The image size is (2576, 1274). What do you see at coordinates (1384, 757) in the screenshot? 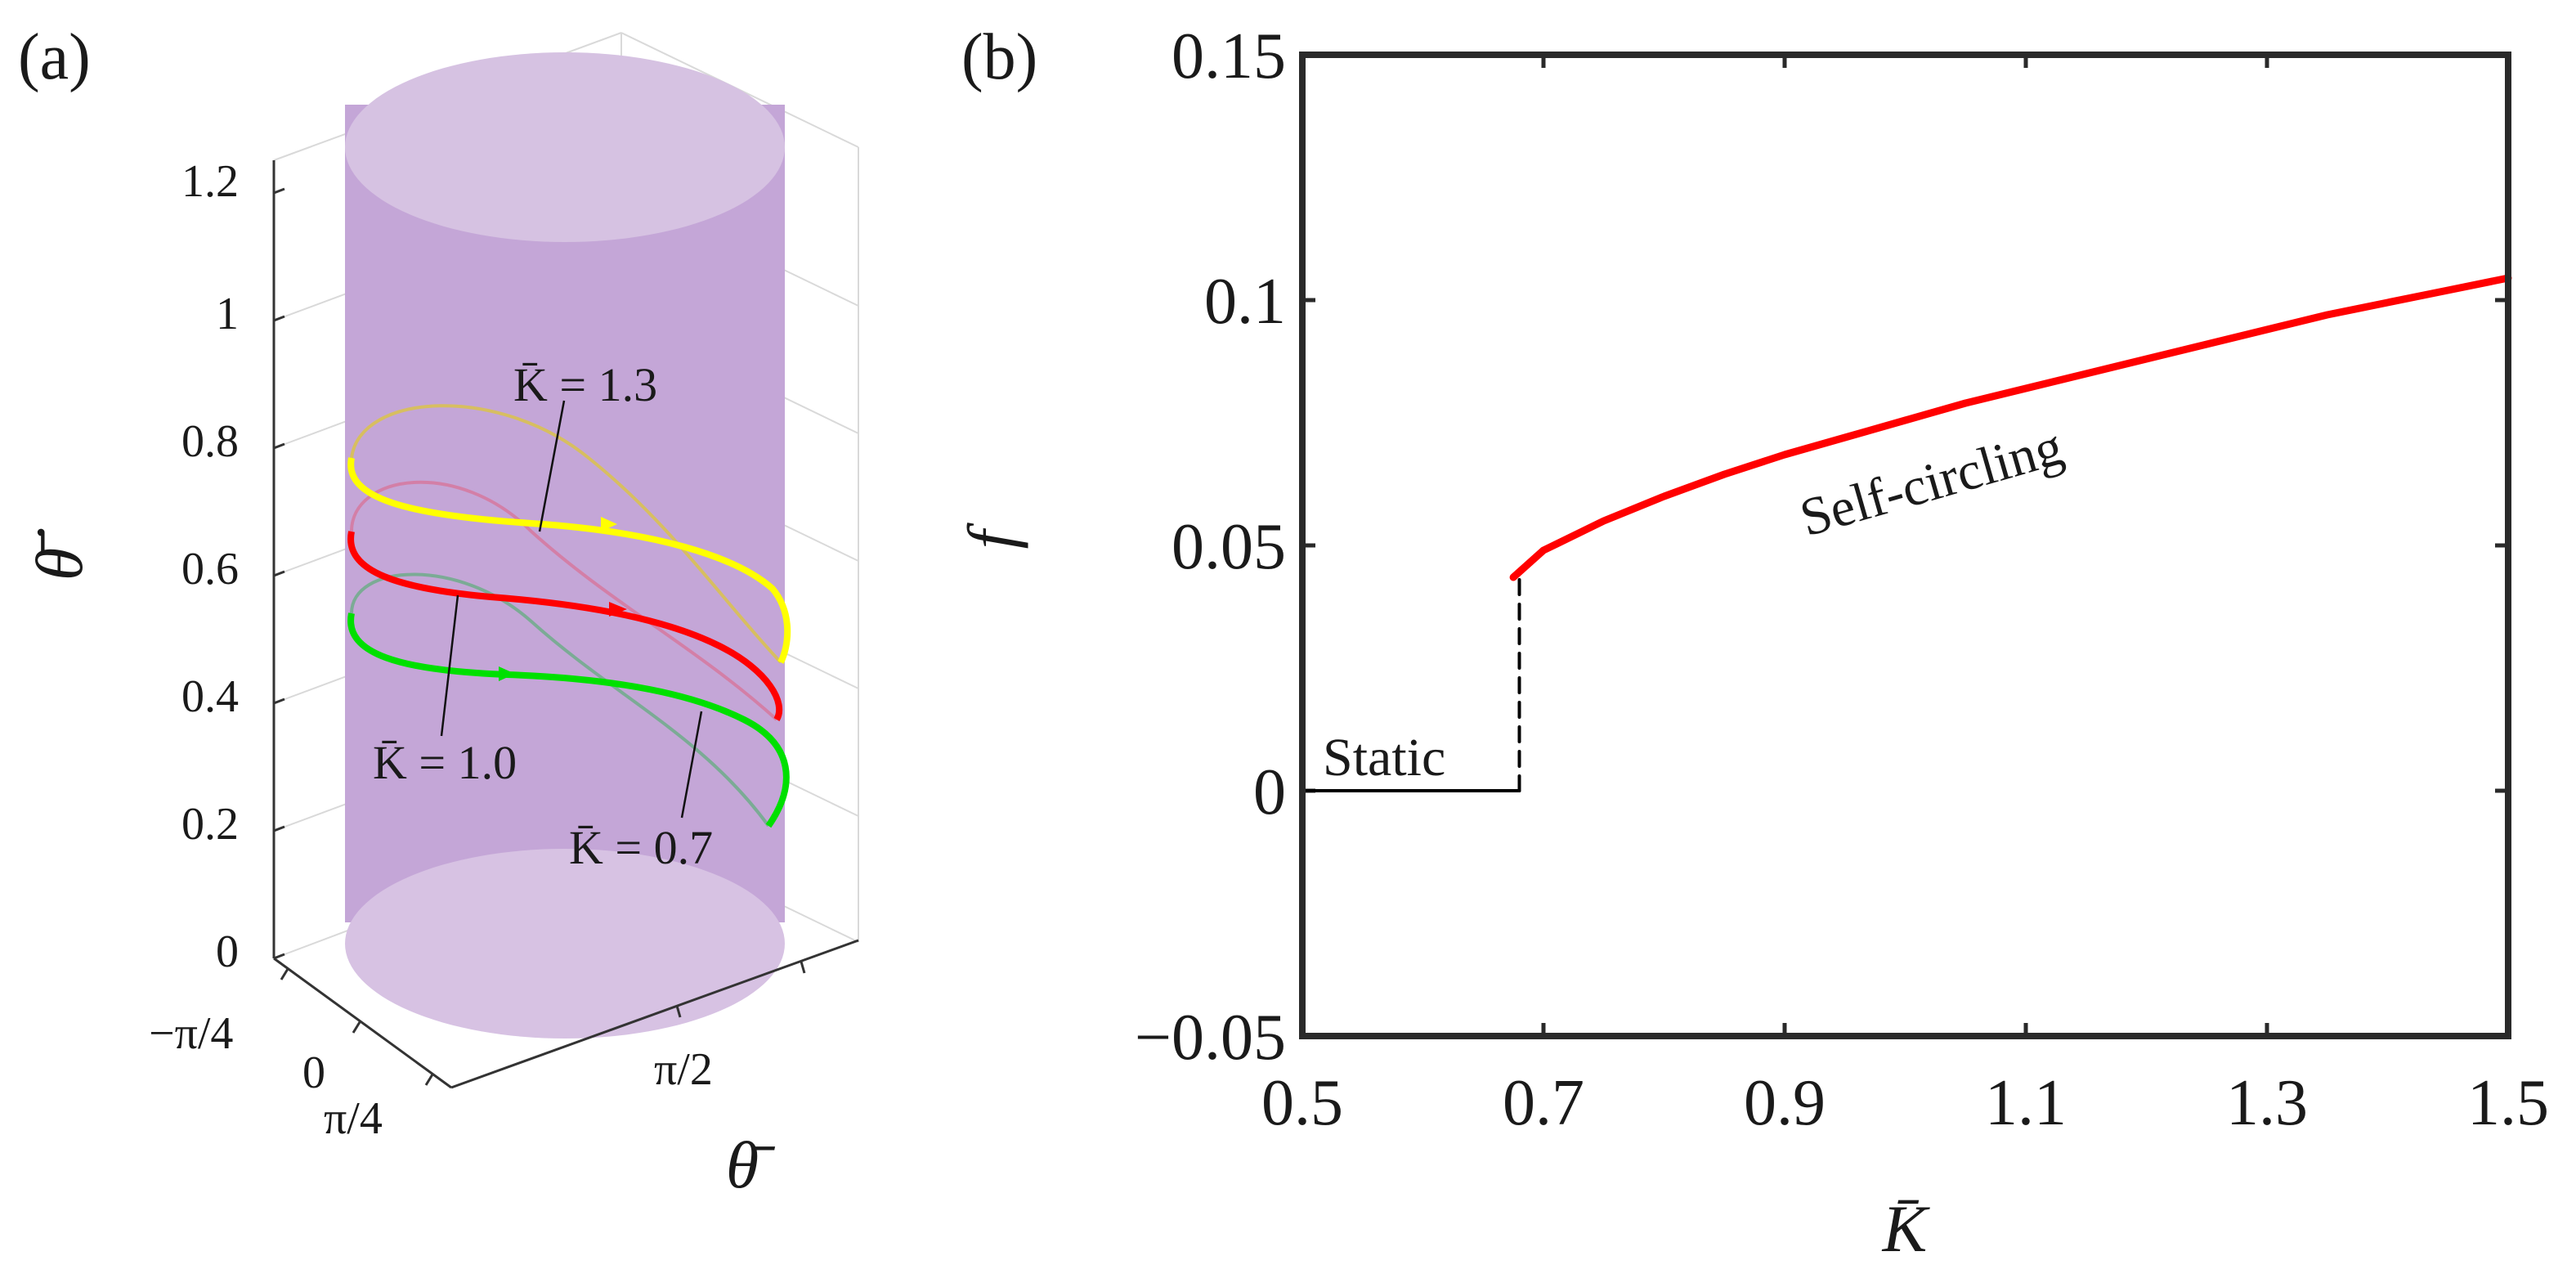
I see `annotation-static: Static` at bounding box center [1384, 757].